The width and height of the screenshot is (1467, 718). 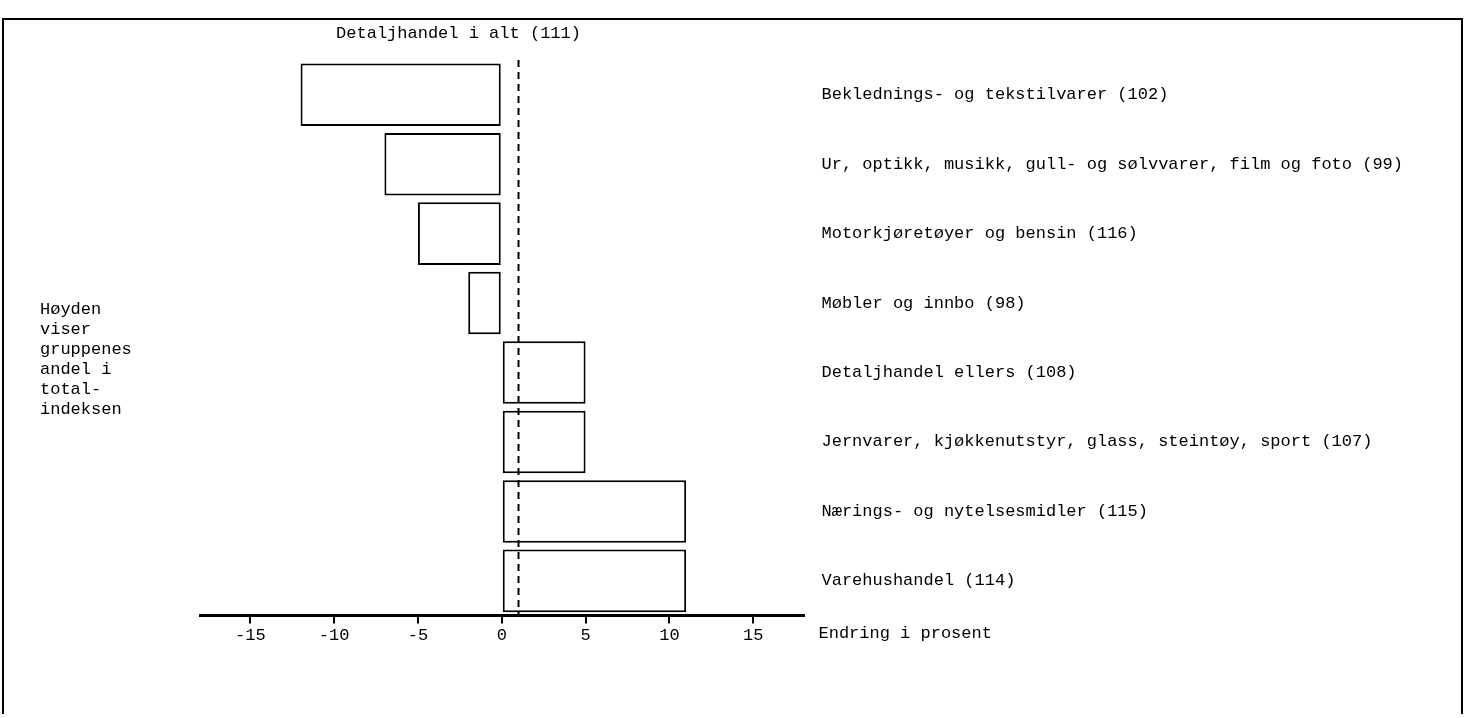 What do you see at coordinates (501, 636) in the screenshot?
I see `x-tick-label: 0` at bounding box center [501, 636].